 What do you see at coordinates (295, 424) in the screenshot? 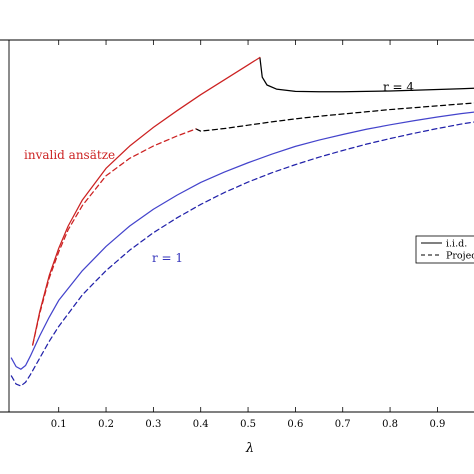
I see `x-tick-label: 0.6` at bounding box center [295, 424].